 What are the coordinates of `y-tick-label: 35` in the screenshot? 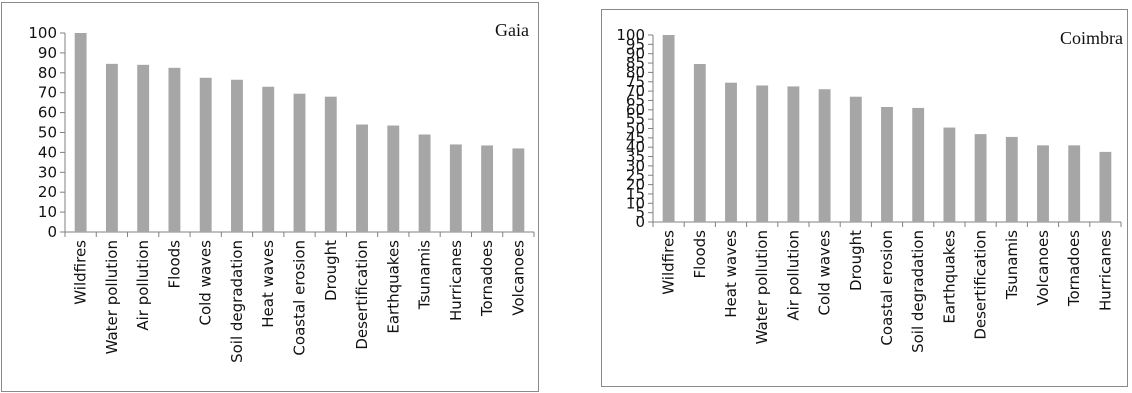 It's located at (635, 157).